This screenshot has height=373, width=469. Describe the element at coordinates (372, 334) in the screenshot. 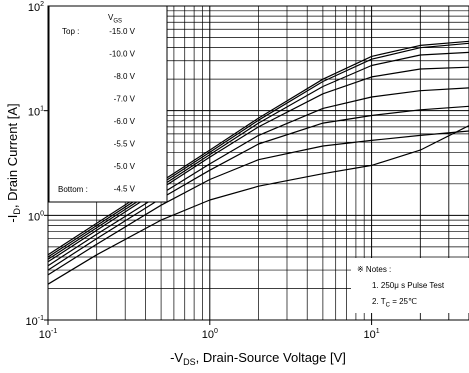

I see `x-tick-label: 10¹` at that location.